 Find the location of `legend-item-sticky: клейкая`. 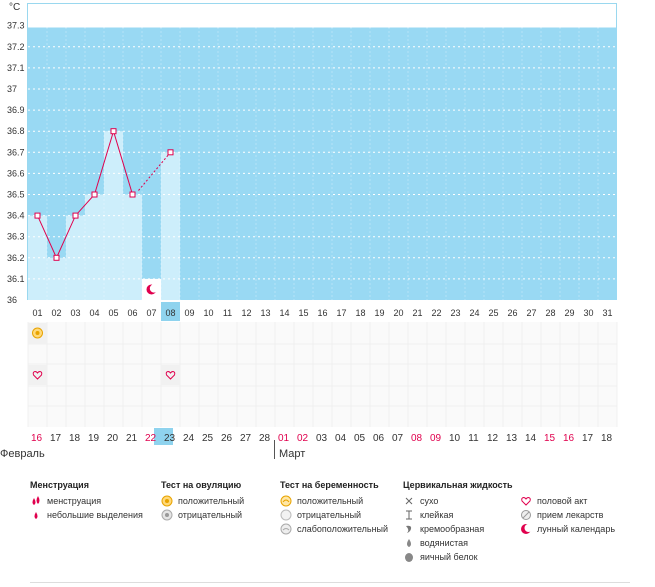

legend-item-sticky: клейкая is located at coordinates (458, 515).